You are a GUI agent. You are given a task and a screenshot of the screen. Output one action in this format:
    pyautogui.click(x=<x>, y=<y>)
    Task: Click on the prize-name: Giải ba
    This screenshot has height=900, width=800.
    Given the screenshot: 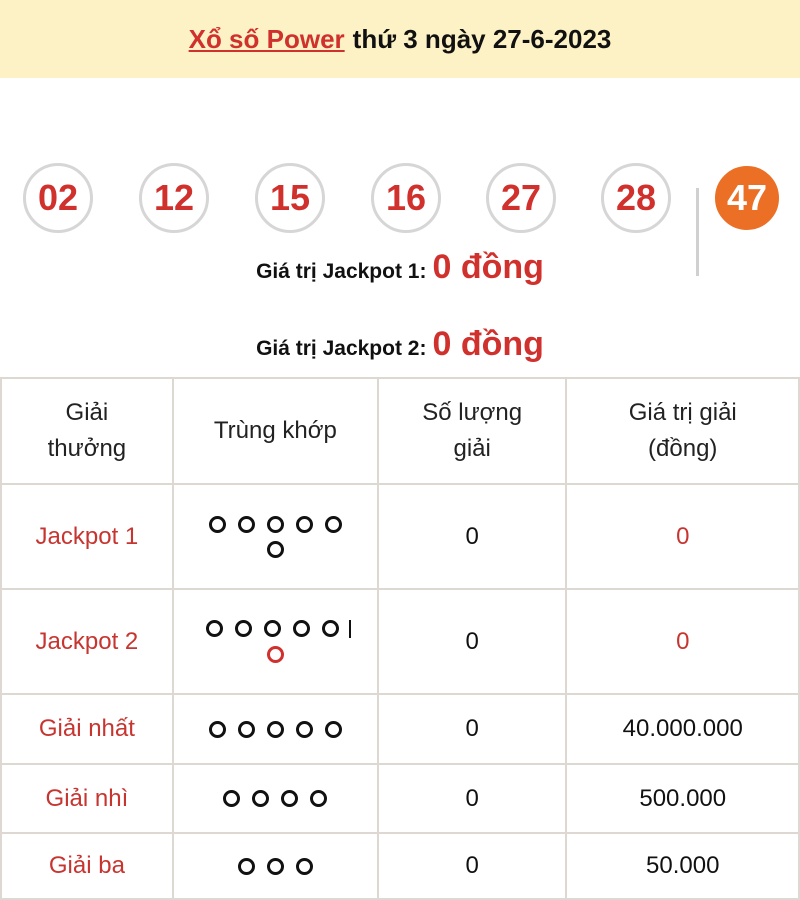 What is the action you would take?
    pyautogui.click(x=87, y=866)
    